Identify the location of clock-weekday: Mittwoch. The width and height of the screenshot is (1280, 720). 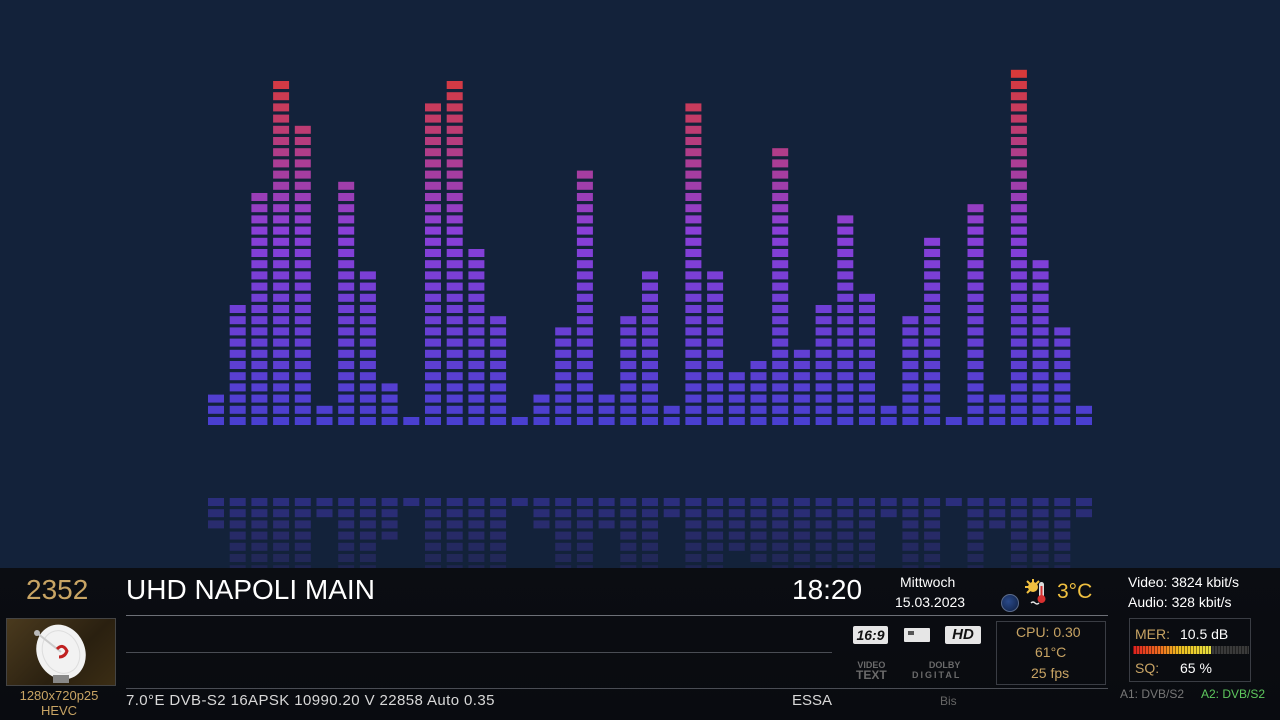
(928, 582).